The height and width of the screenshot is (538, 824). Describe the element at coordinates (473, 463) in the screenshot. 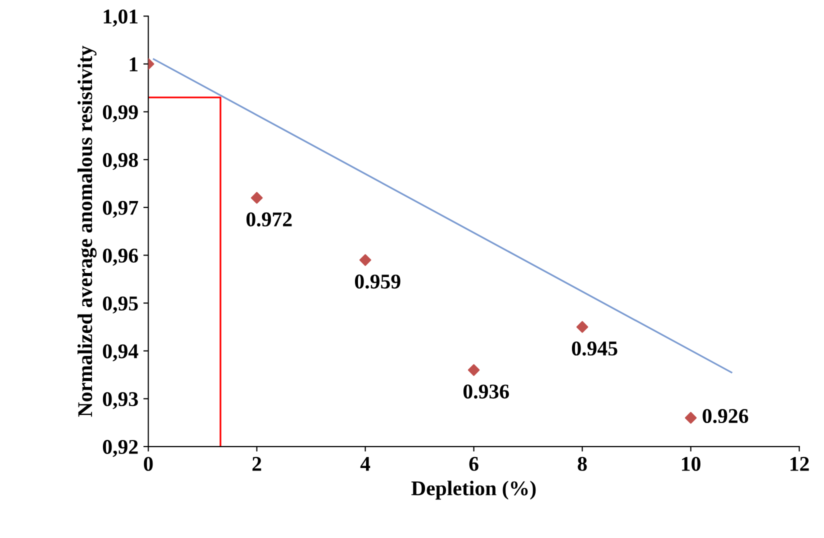

I see `x-tick-label: 6` at that location.